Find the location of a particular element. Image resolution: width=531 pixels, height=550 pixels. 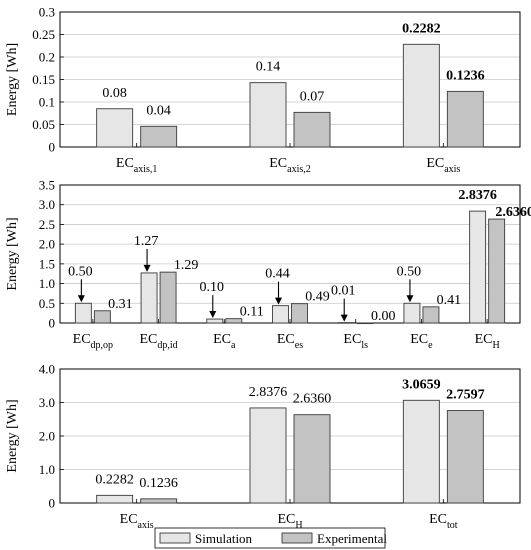

category-label: ECe is located at coordinates (421, 341).